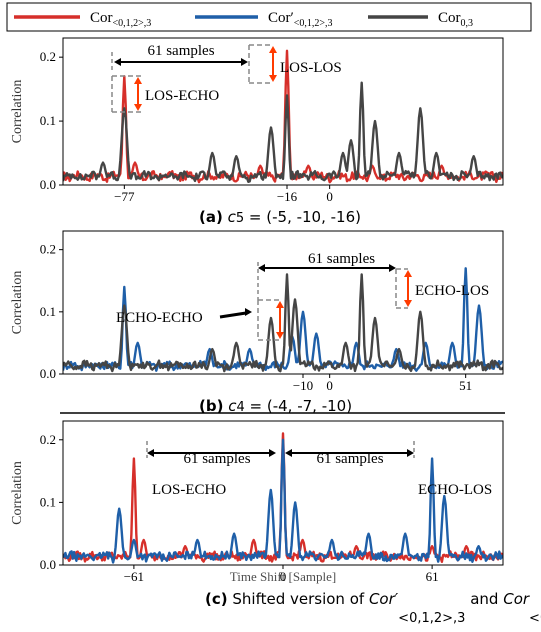  What do you see at coordinates (319, 469) in the screenshot?
I see `panel-c-annotations: 61 samples 61 samples LOS-ECHO ECHO-LOS` at bounding box center [319, 469].